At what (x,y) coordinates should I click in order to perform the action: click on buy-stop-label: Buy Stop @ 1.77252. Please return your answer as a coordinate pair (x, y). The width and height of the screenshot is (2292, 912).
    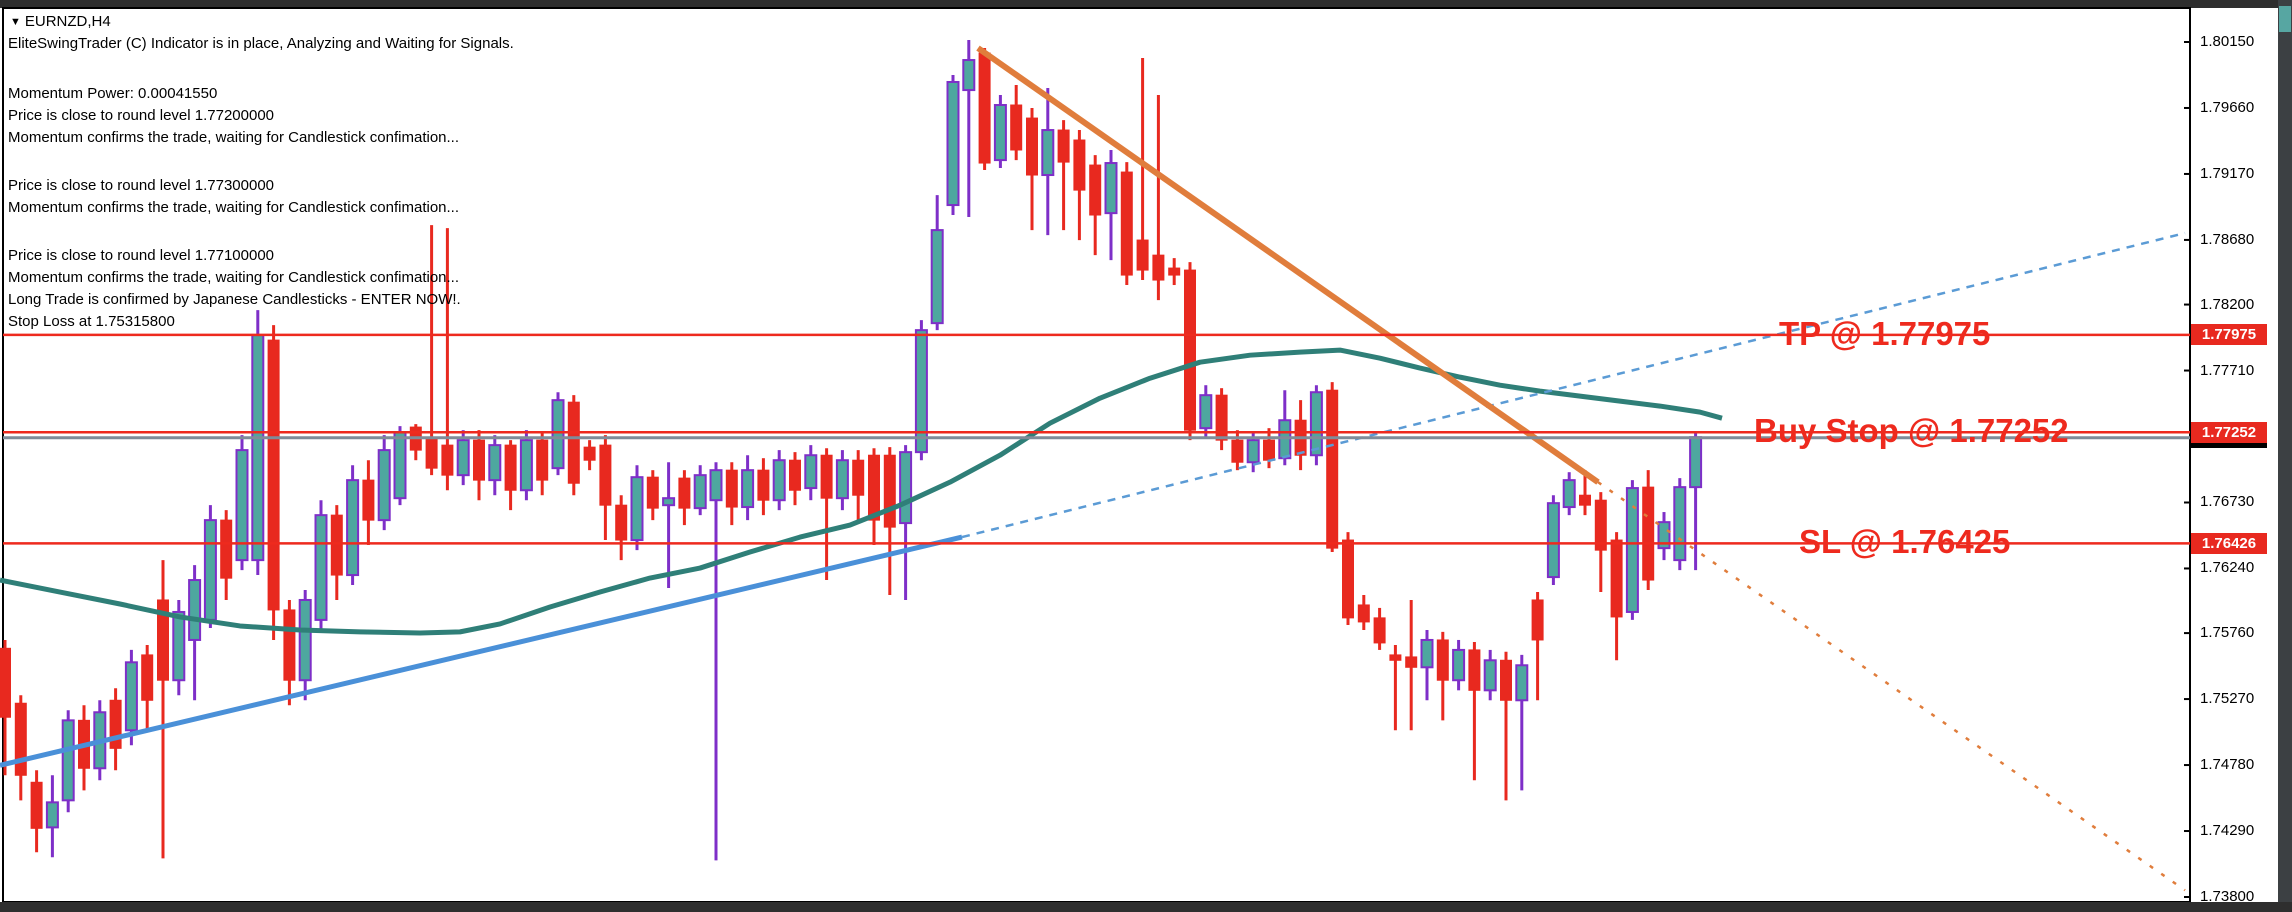
    Looking at the image, I should click on (1911, 431).